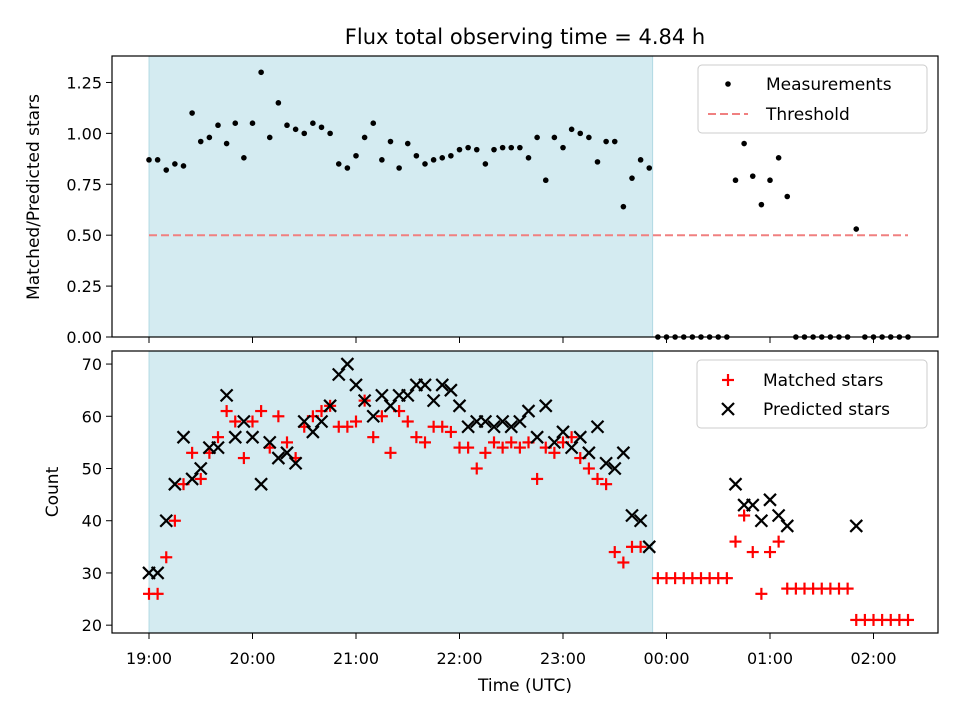  Describe the element at coordinates (823, 381) in the screenshot. I see `legend-matched-label: Matched stars` at that location.